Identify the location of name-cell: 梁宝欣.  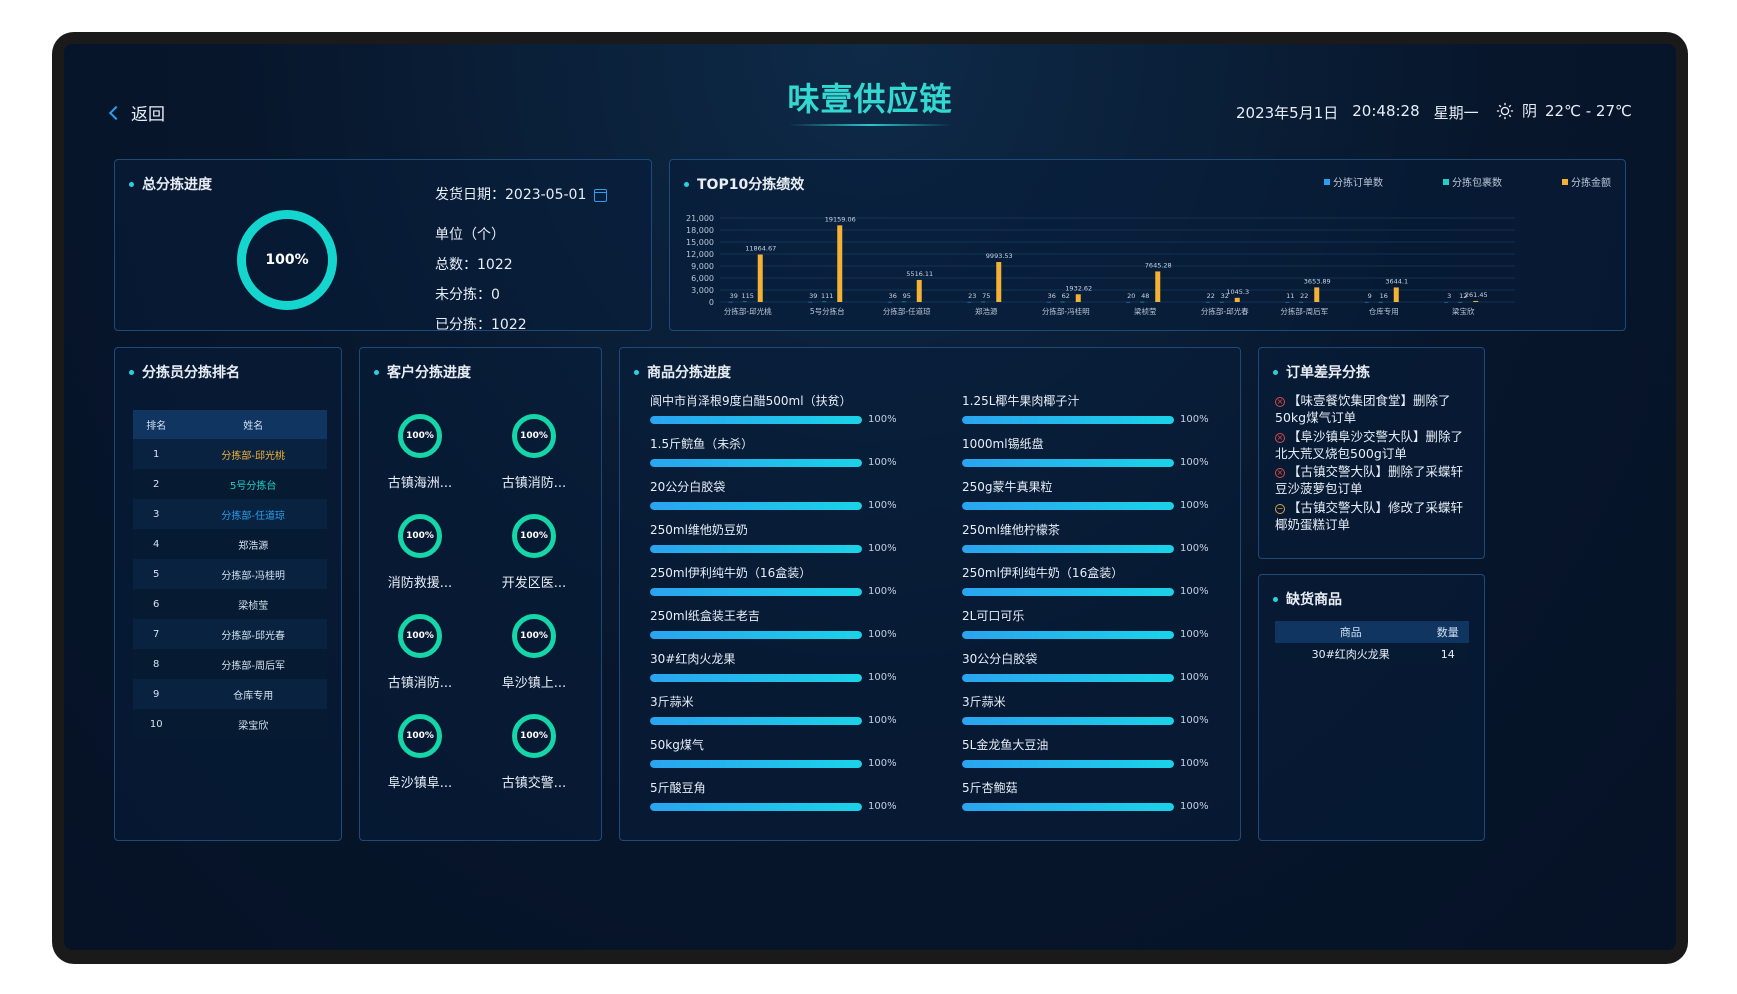
(253, 724).